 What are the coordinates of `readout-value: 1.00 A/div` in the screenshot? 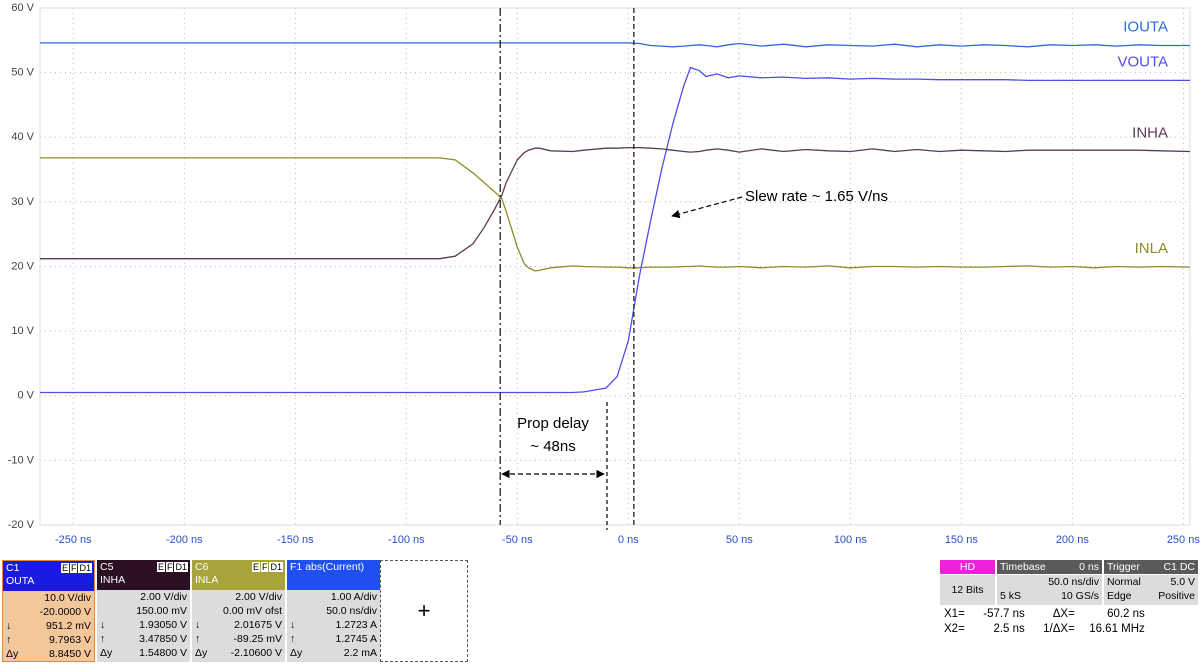 It's located at (353, 597).